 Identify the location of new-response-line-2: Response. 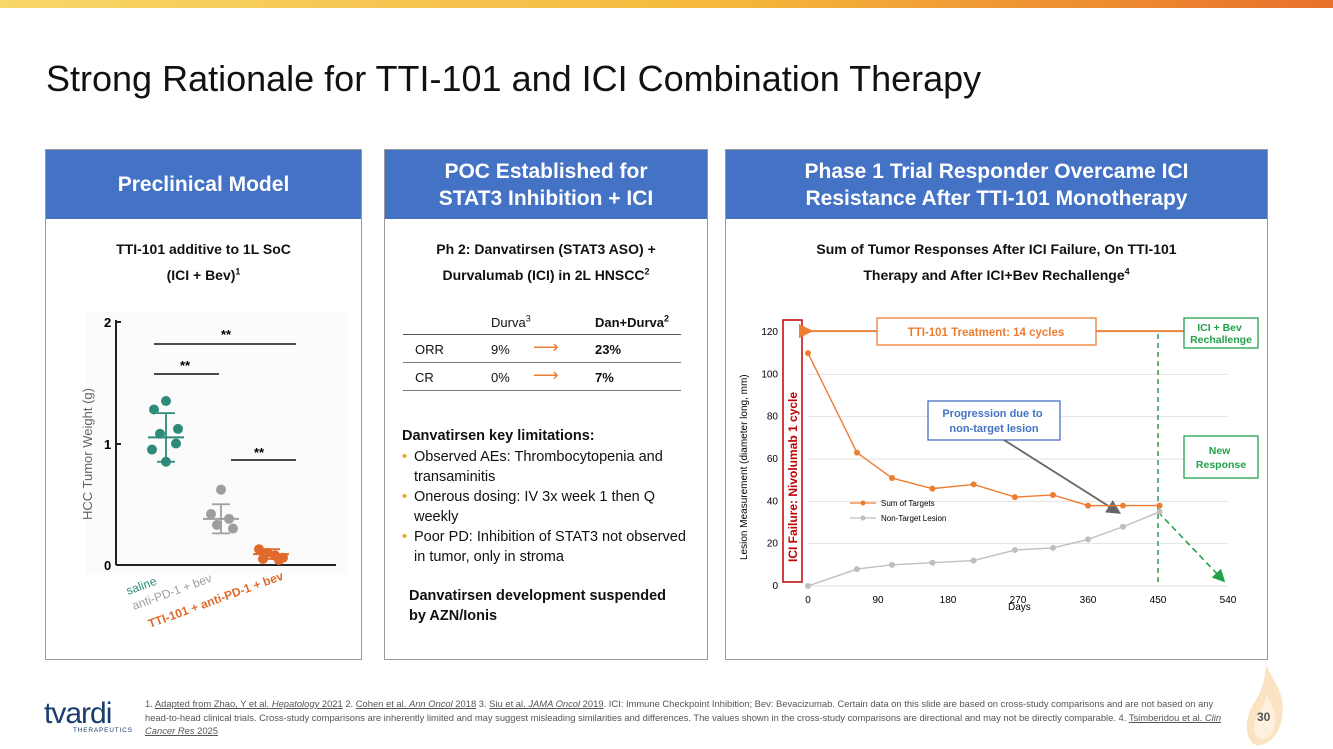
(1221, 465).